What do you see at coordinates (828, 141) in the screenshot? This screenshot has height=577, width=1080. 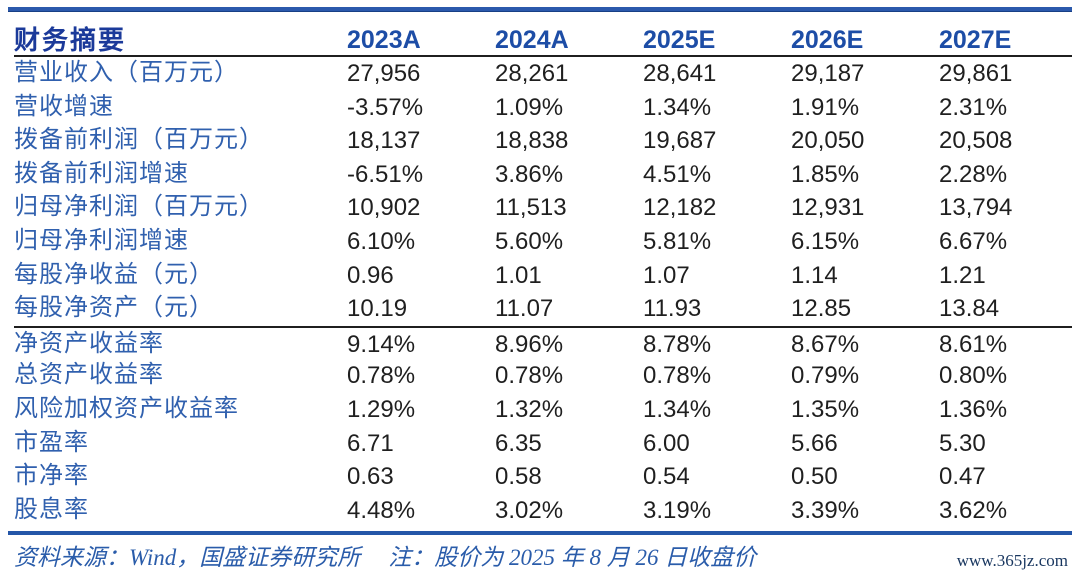 I see `cell-value: 20,050` at bounding box center [828, 141].